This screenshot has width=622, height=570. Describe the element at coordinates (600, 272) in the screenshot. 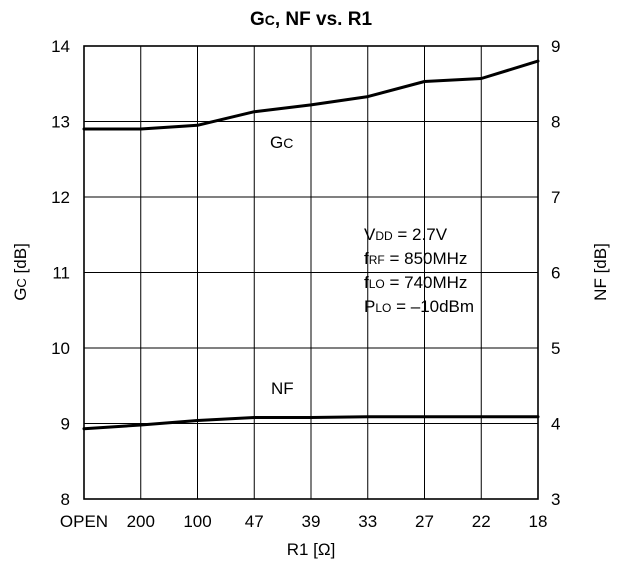

I see `y-axis-right-label: NF [dB]` at that location.